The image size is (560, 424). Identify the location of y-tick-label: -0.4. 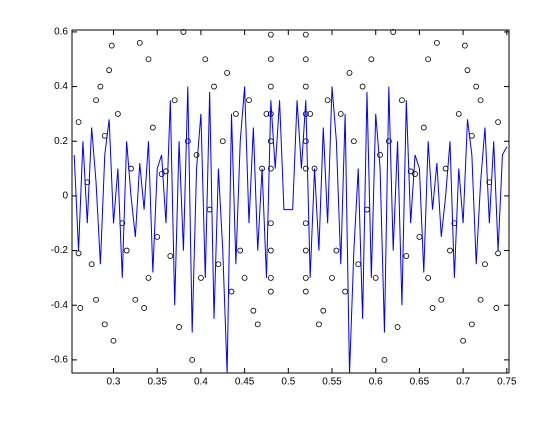
(60, 305).